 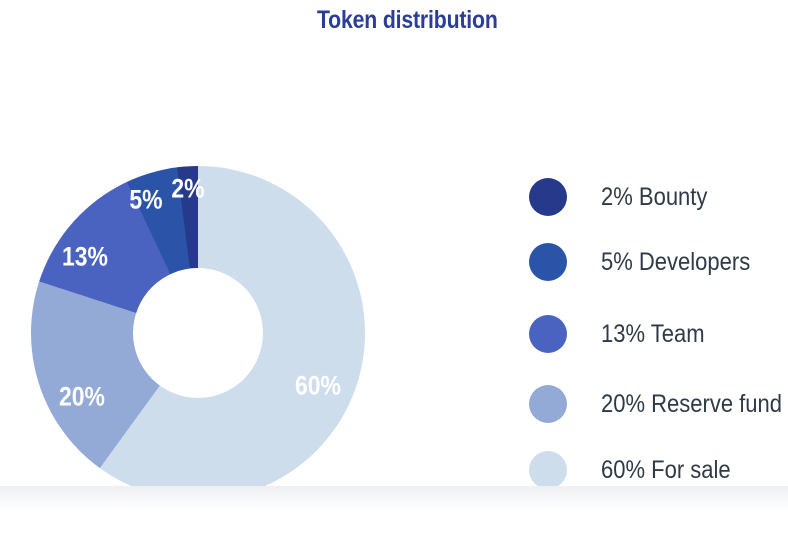 What do you see at coordinates (394, 499) in the screenshot?
I see `bottom-section-divider` at bounding box center [394, 499].